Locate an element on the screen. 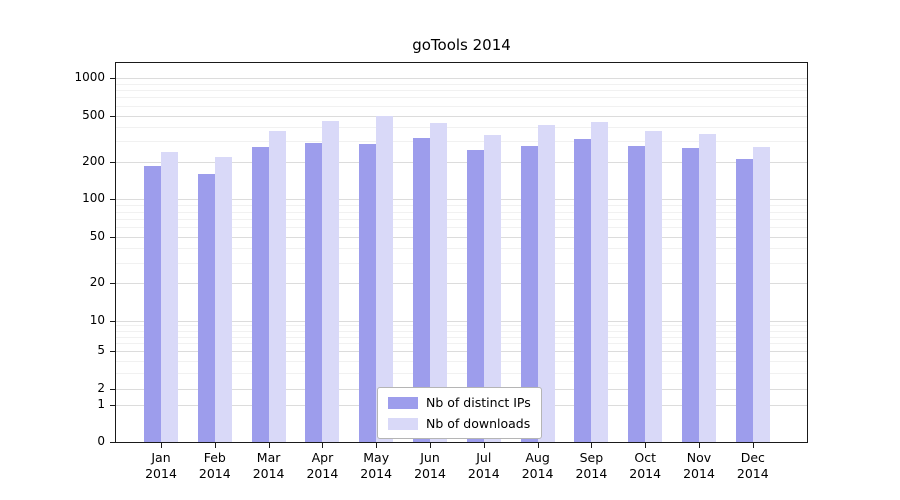 The width and height of the screenshot is (900, 500). x-tick-line: Aug is located at coordinates (537, 457).